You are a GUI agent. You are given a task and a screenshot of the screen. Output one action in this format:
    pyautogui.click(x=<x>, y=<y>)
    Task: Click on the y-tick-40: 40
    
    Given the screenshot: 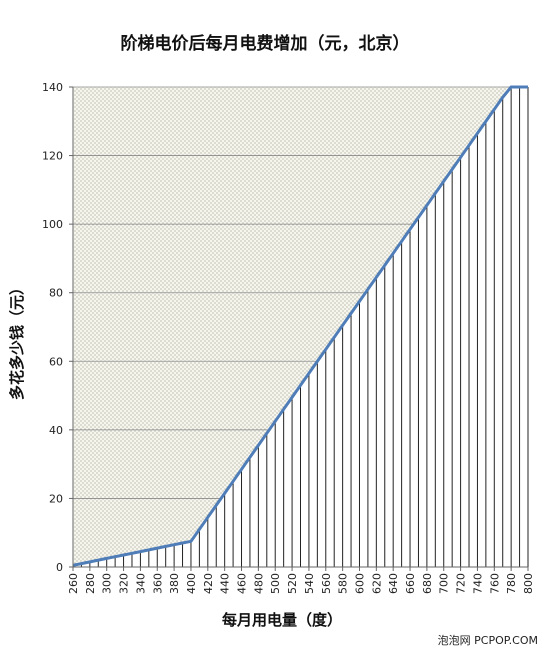 What is the action you would take?
    pyautogui.click(x=56, y=430)
    